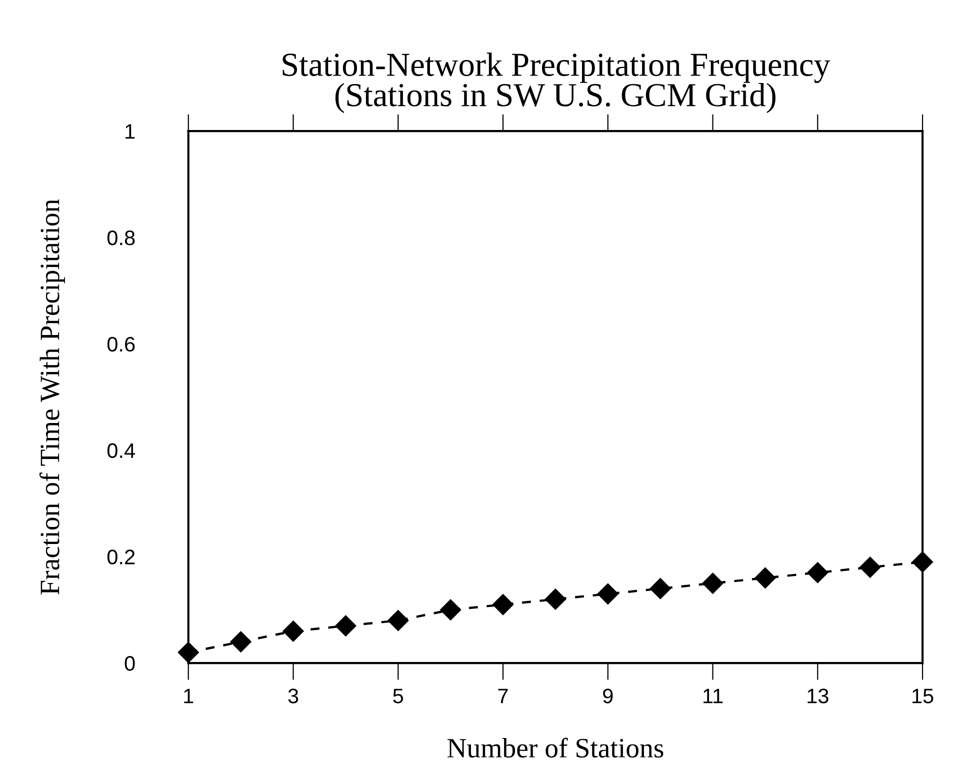  Describe the element at coordinates (121, 557) in the screenshot. I see `y-tick-label: 0.2` at that location.